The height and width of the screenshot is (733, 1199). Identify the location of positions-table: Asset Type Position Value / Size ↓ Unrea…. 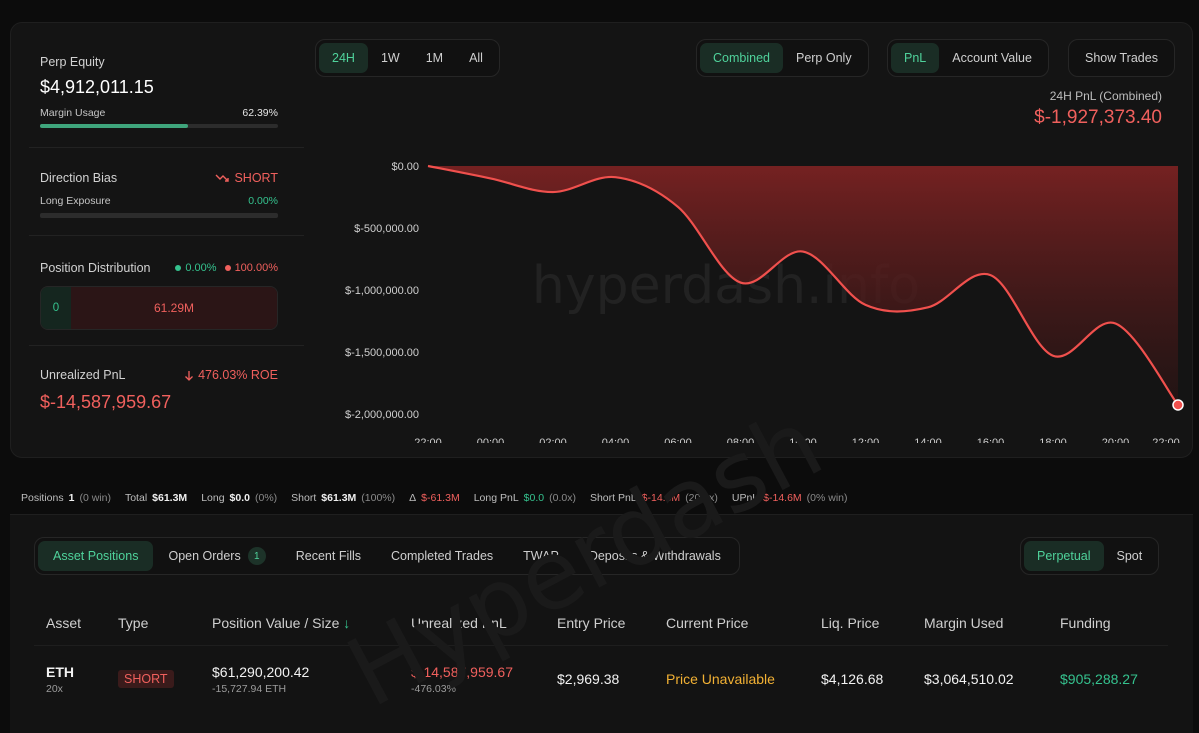
(601, 657).